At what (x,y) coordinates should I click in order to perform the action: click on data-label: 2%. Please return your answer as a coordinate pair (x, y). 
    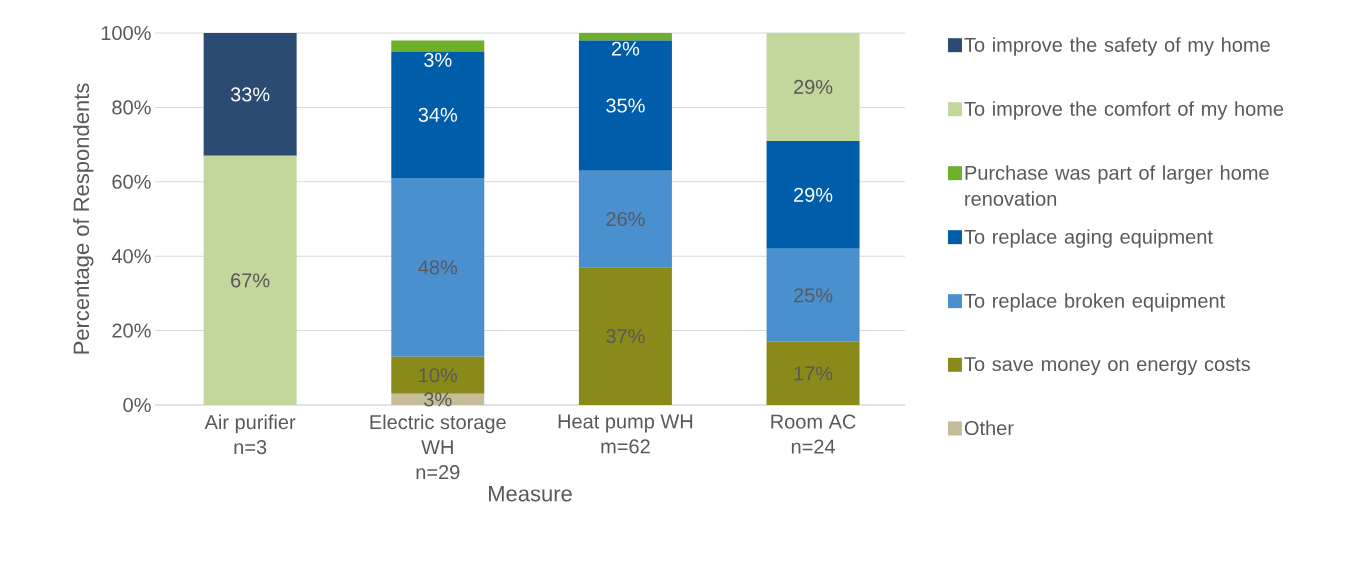
    Looking at the image, I should click on (625, 48).